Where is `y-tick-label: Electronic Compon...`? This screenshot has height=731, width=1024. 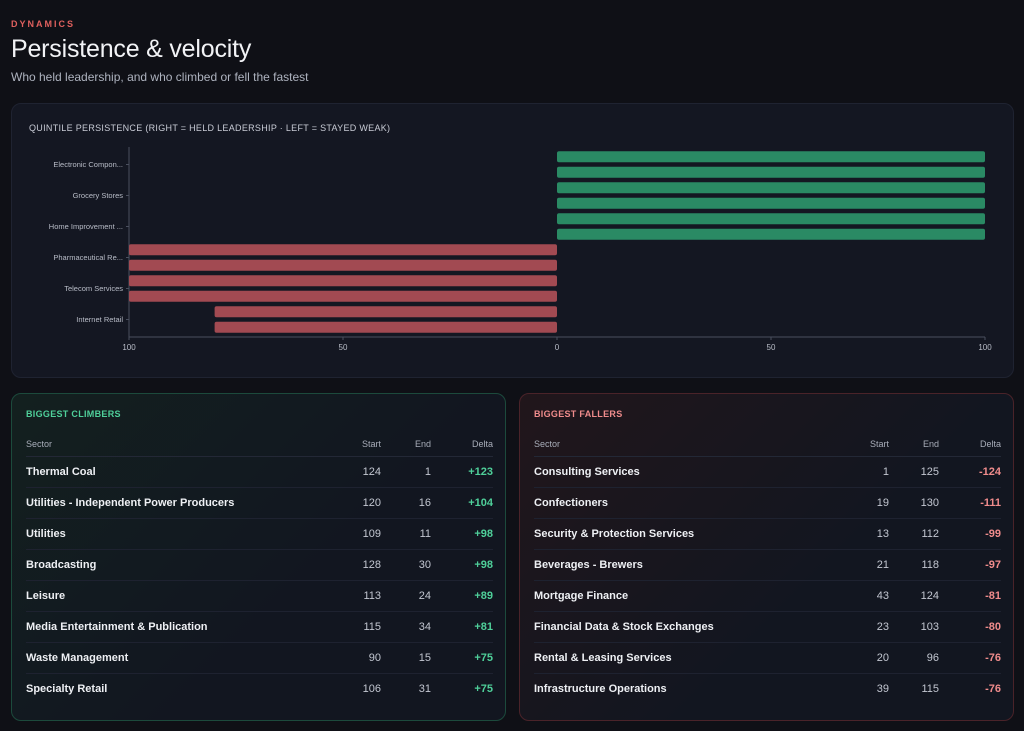
y-tick-label: Electronic Compon... is located at coordinates (88, 164).